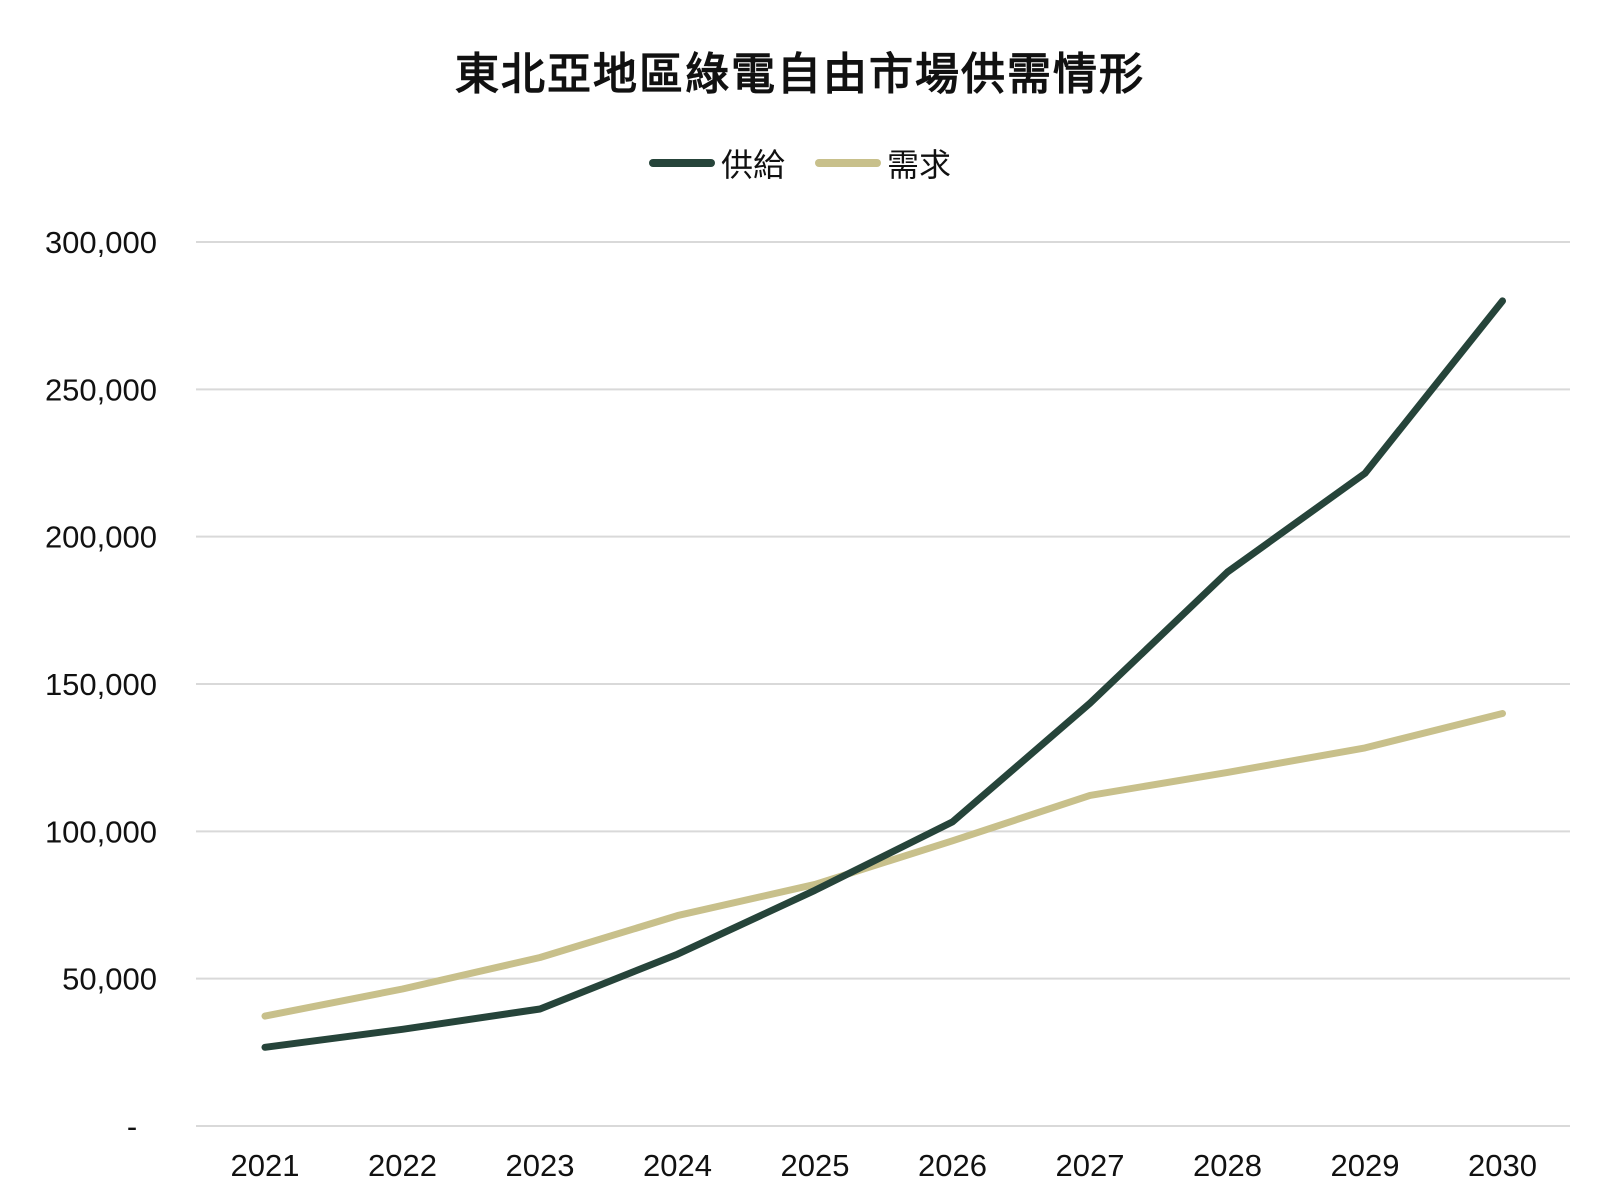 Image resolution: width=1600 pixels, height=1201 pixels. Describe the element at coordinates (1502, 1165) in the screenshot. I see `x-tick-label: 2030` at that location.